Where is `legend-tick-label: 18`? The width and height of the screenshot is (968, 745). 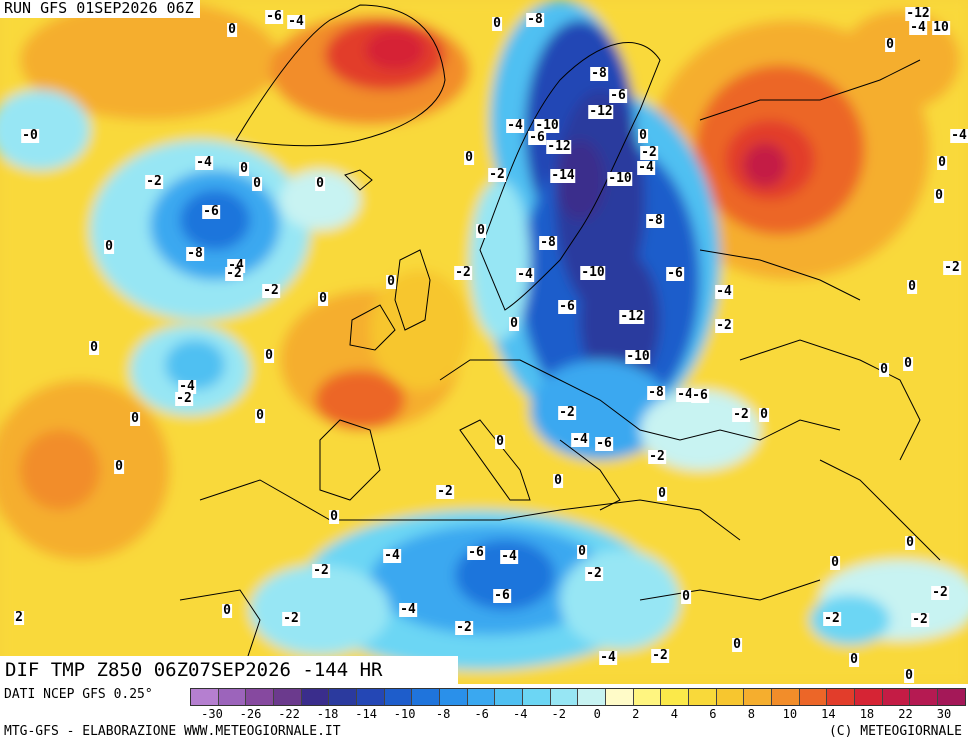
legend-tick-label: 18 is located at coordinates (867, 714).